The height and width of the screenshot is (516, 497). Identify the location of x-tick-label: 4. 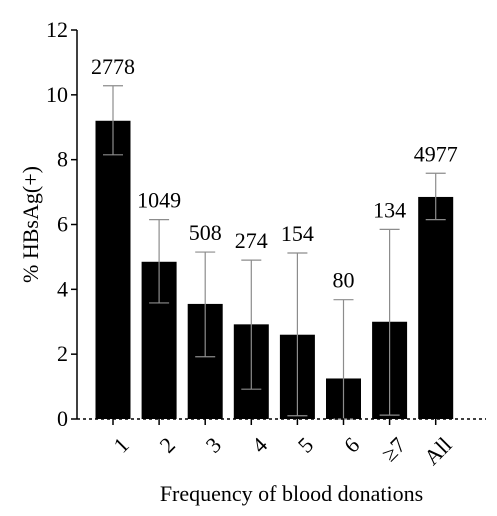
(259, 444).